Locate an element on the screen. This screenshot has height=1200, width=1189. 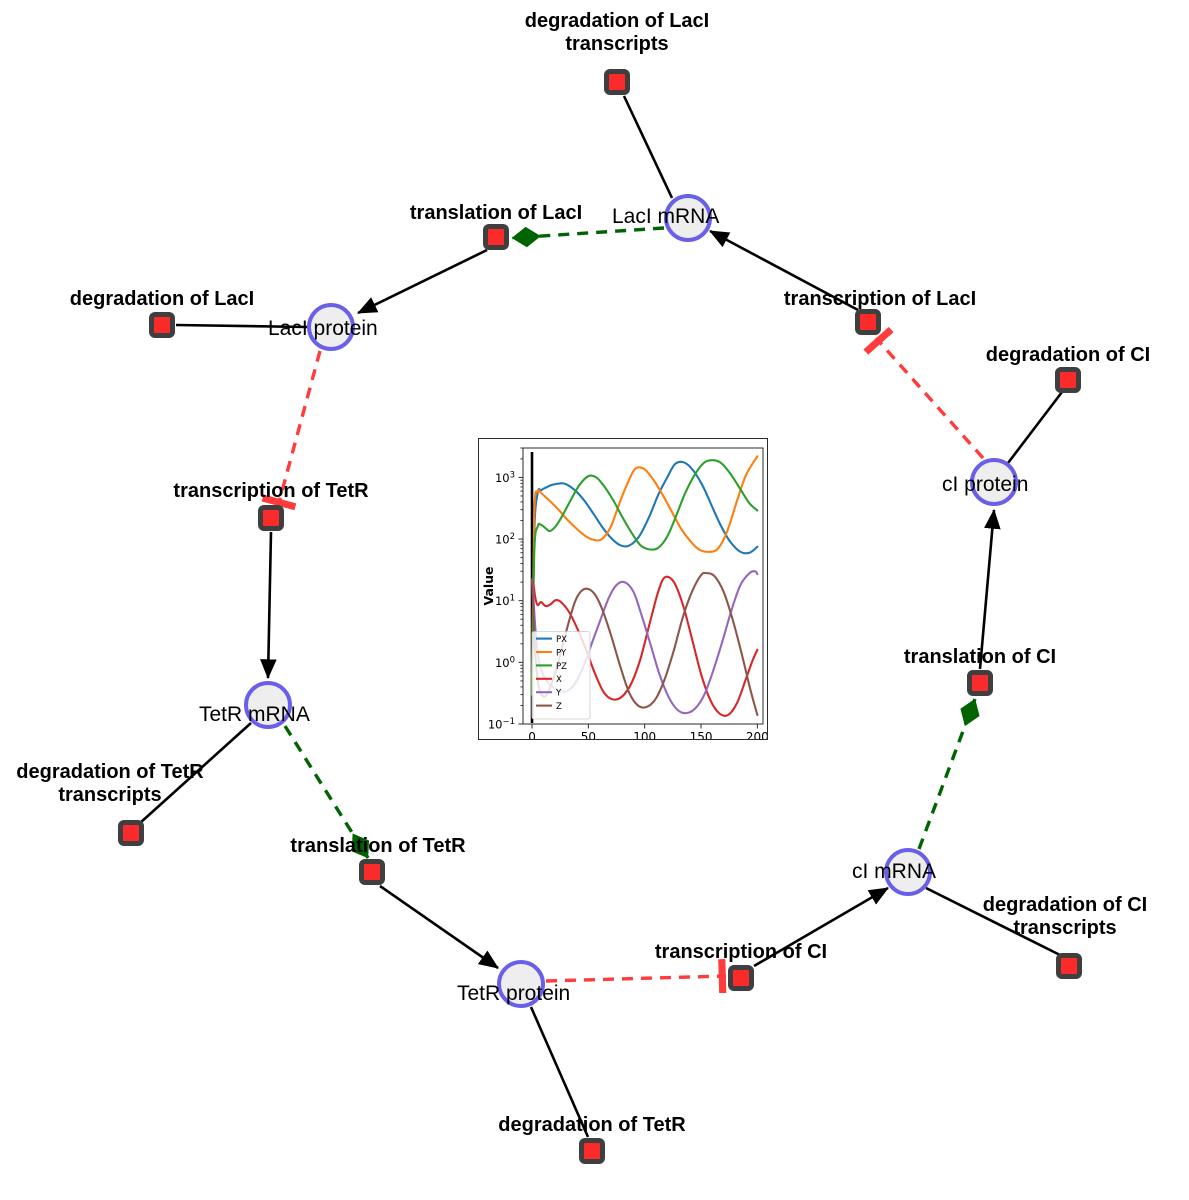
chart-xtick-label: 0 is located at coordinates (532, 734).